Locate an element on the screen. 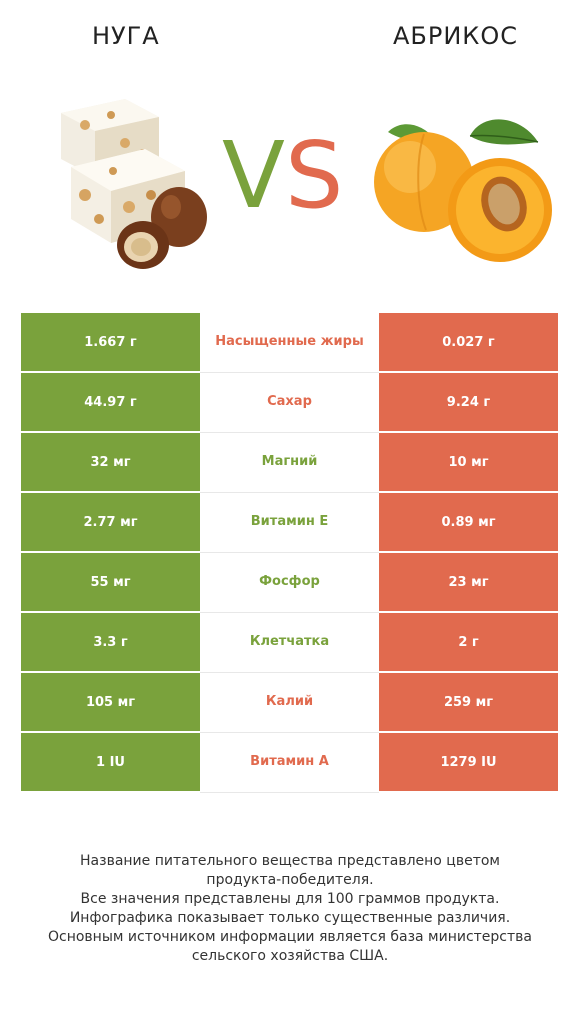  comparison-row: 105 мг Калий 259 мг is located at coordinates (289, 702).